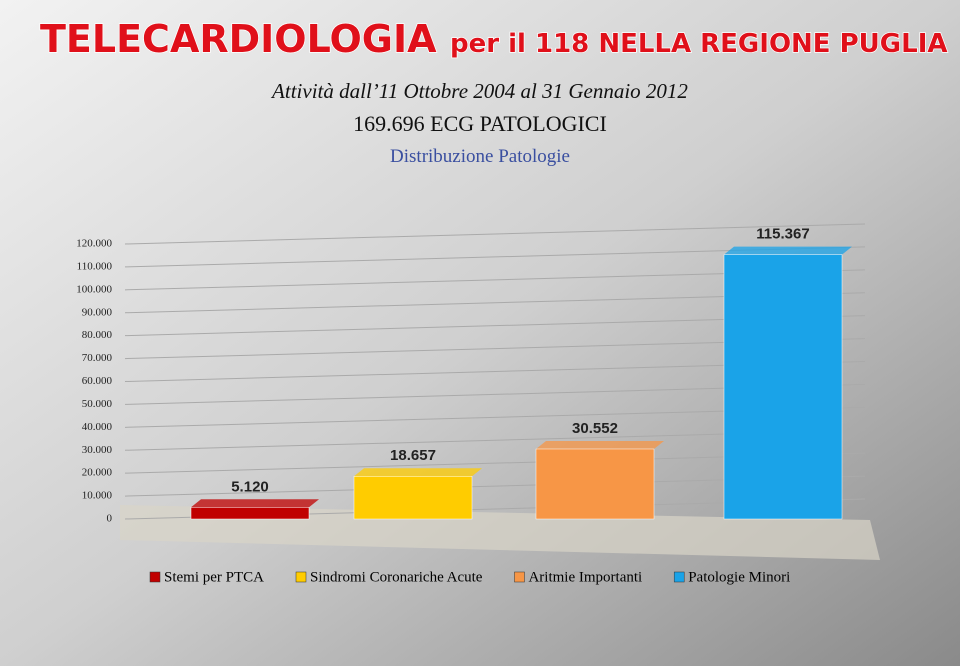 This screenshot has height=666, width=960. I want to click on value-label: 30.552, so click(595, 428).